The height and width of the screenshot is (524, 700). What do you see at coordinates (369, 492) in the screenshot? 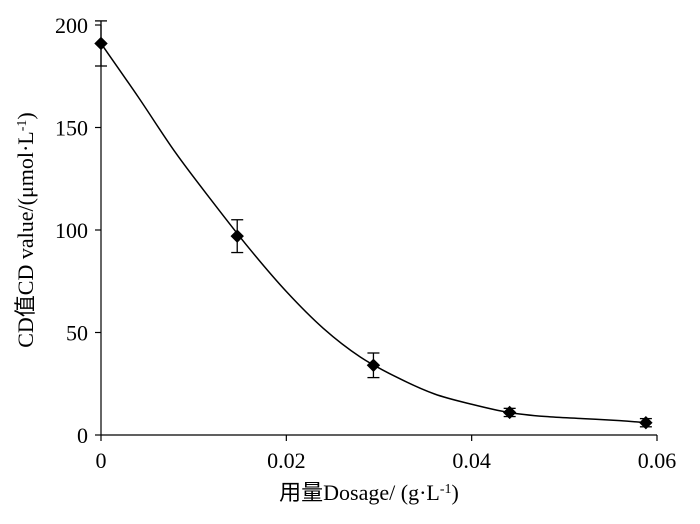
I see `x-axis-title: 用量Dosage/ (g·L-1)` at bounding box center [369, 492].